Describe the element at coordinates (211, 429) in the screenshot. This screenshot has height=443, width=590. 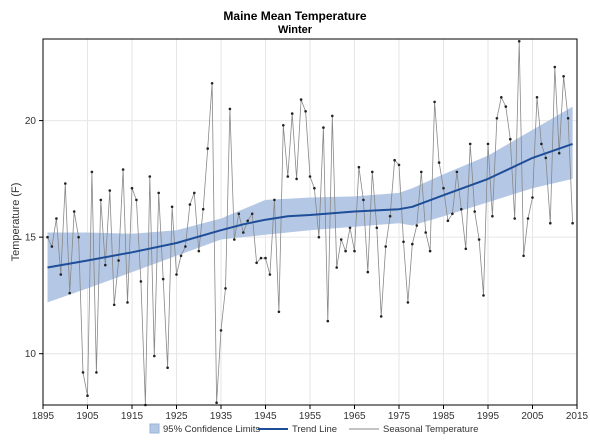
I see `legend-label: 95% Confidence Limits` at that location.